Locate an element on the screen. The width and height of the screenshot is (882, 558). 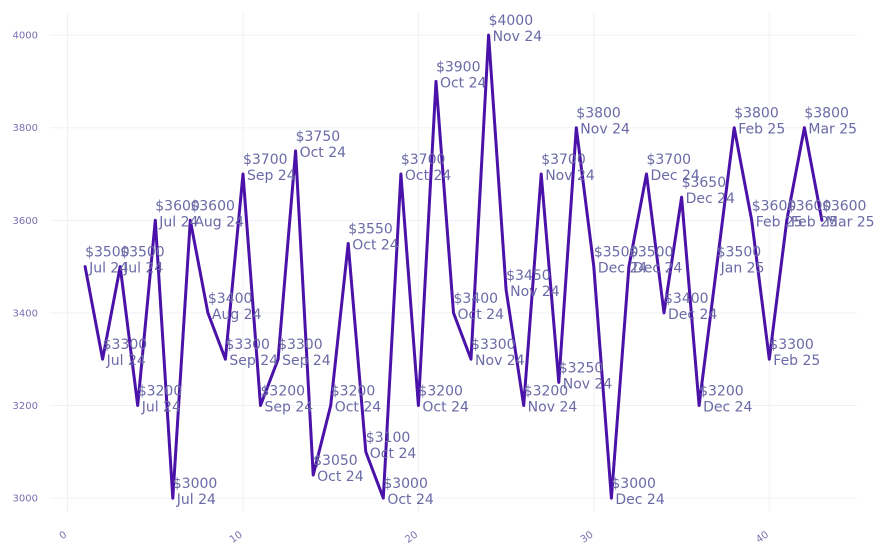
y-tick-label: 3800 is located at coordinates (25, 128).